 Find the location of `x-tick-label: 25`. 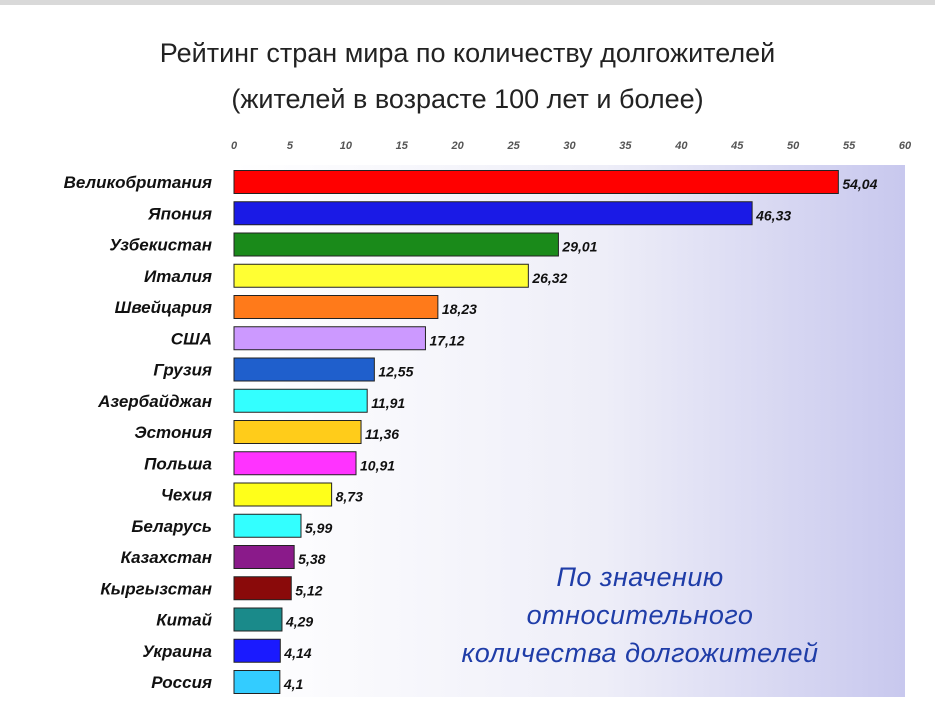

x-tick-label: 25 is located at coordinates (513, 146).